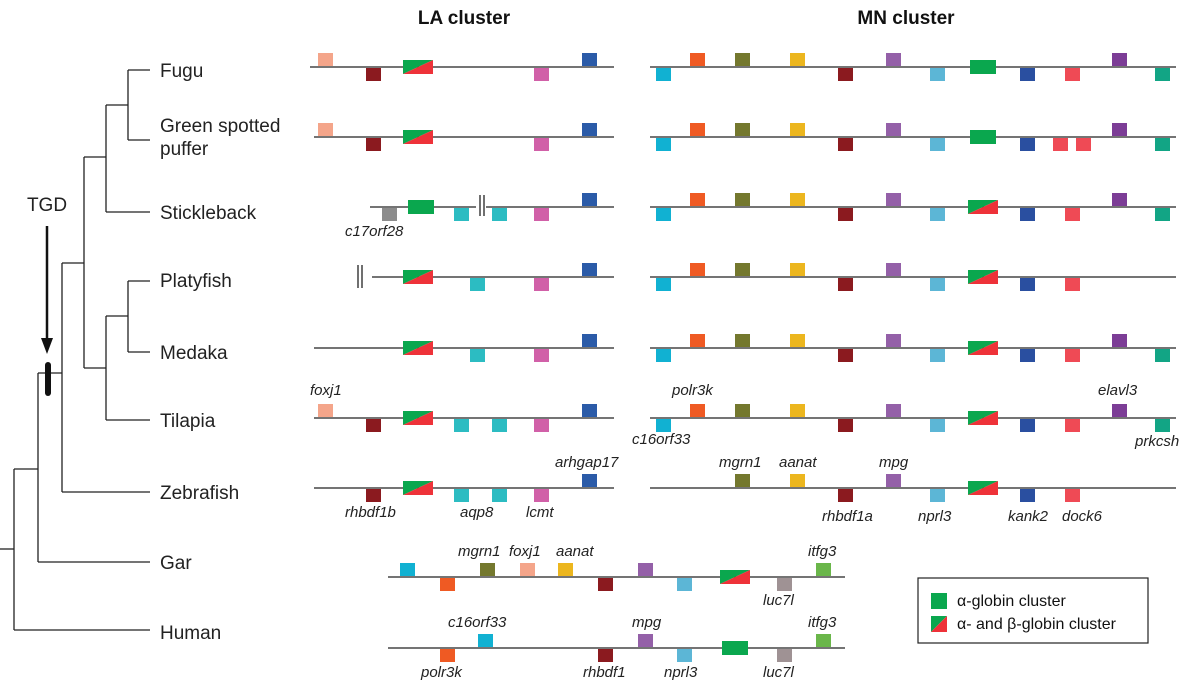 The image size is (1192, 684). What do you see at coordinates (735, 648) in the screenshot?
I see `out-1-green-5-globin-alpha` at bounding box center [735, 648].